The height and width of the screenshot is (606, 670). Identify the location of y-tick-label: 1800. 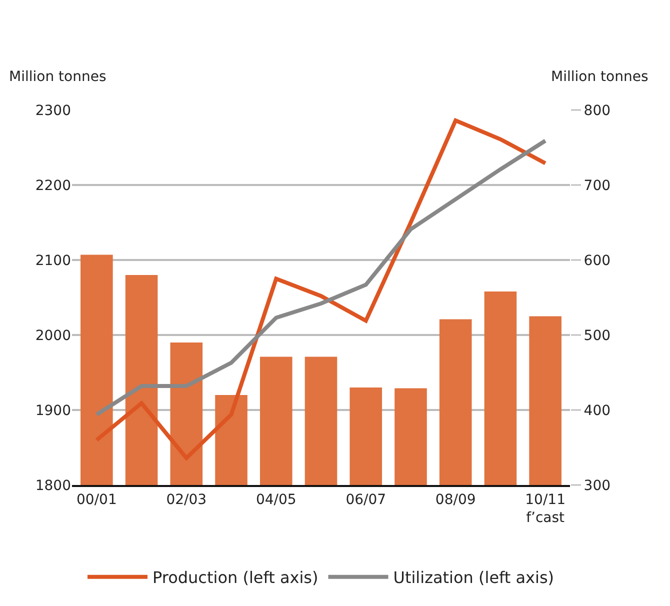
(53, 486).